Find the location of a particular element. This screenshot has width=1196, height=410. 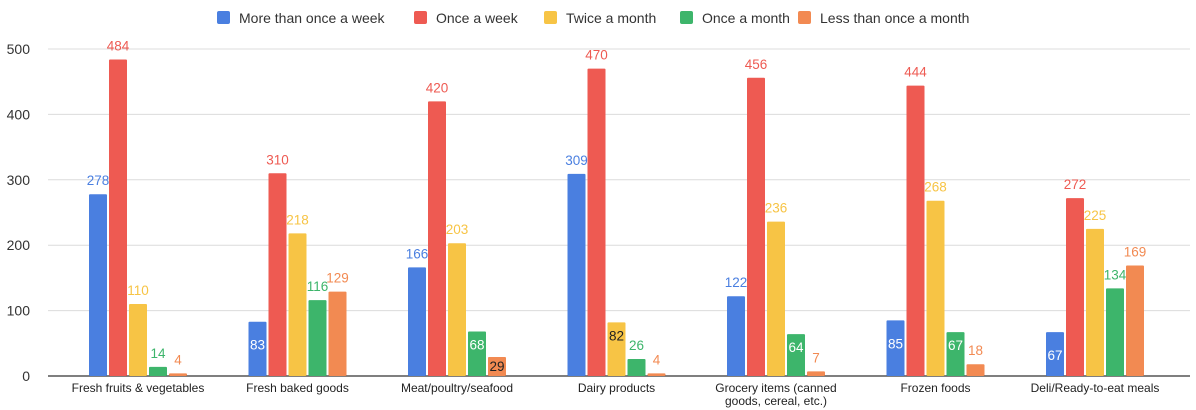

x-tick-label: Dairy products is located at coordinates (616, 388).